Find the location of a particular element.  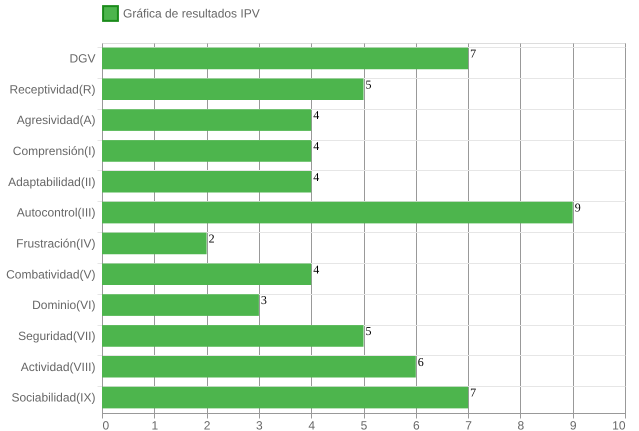

x-tick-label: 10 is located at coordinates (619, 424).